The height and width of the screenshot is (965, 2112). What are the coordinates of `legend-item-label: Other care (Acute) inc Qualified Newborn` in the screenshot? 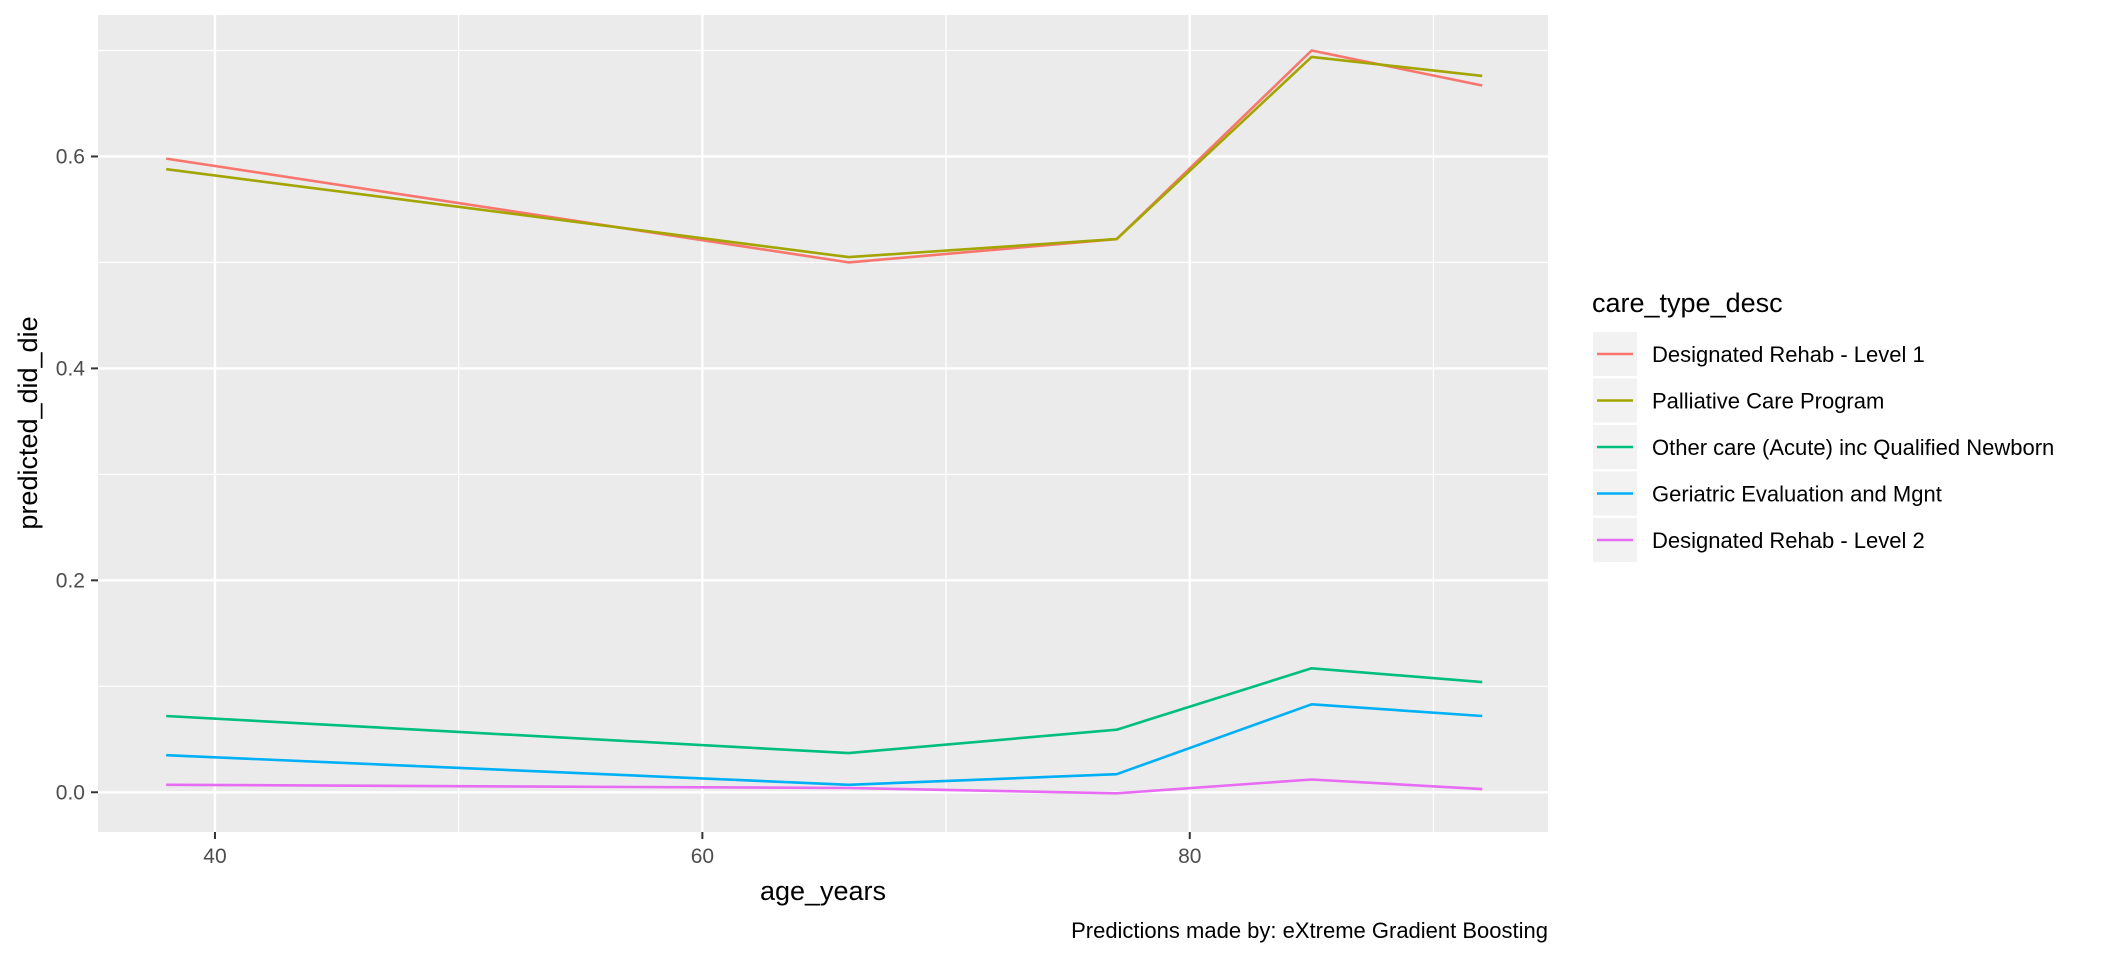 It's located at (1853, 447).